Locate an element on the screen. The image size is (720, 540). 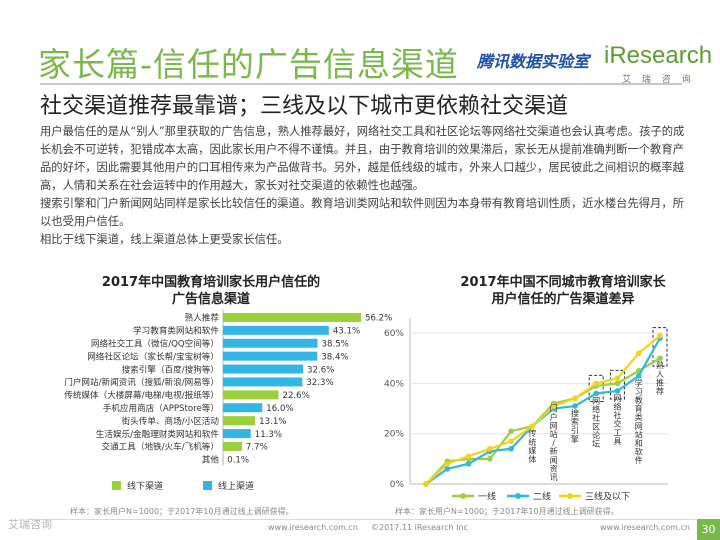
line-legend-label: 三线及以下 is located at coordinates (607, 497).